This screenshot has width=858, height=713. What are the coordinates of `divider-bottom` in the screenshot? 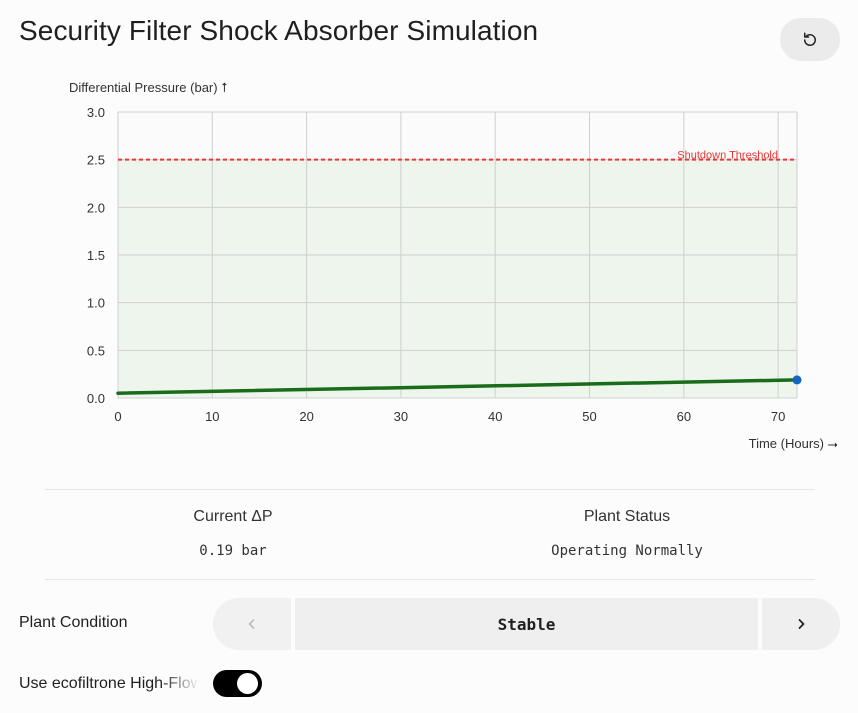 It's located at (430, 579).